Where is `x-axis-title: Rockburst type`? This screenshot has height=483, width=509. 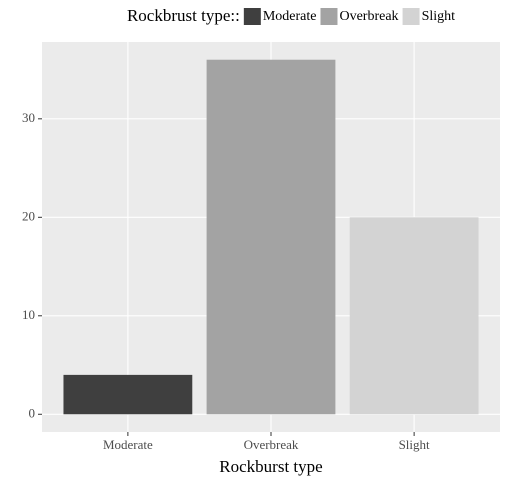
x-axis-title: Rockburst type is located at coordinates (270, 466).